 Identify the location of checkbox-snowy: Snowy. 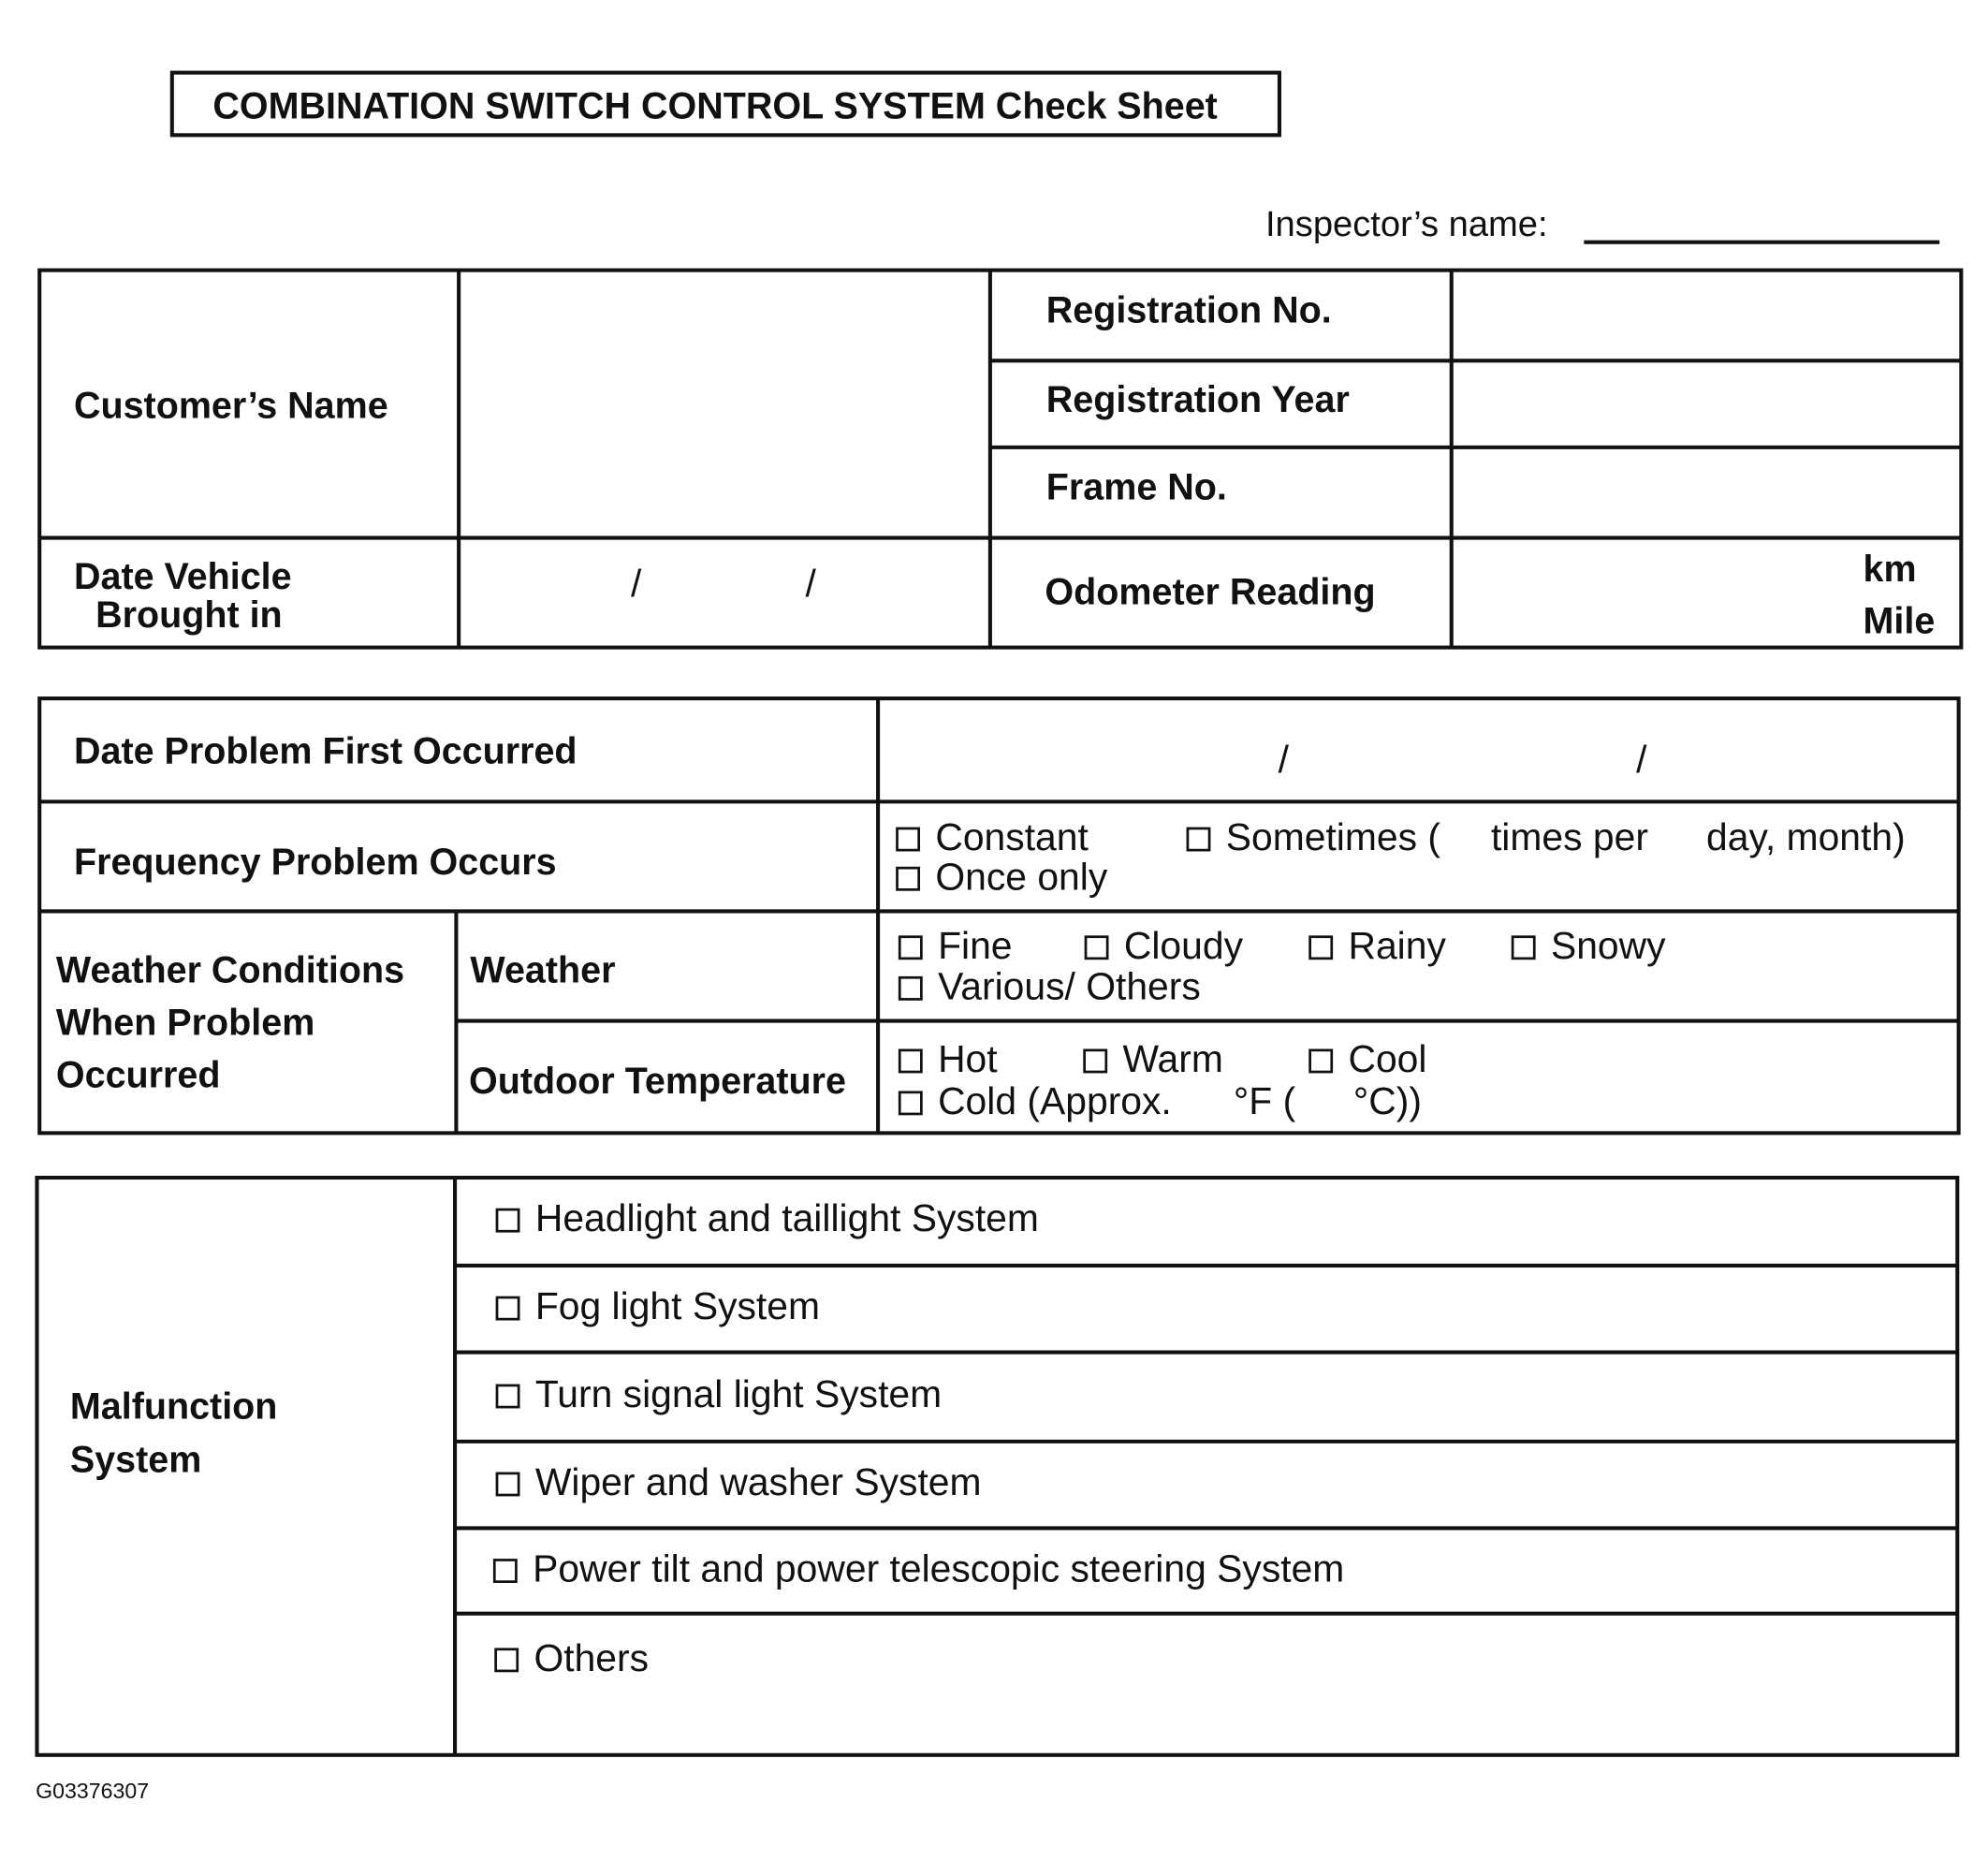
(1588, 947).